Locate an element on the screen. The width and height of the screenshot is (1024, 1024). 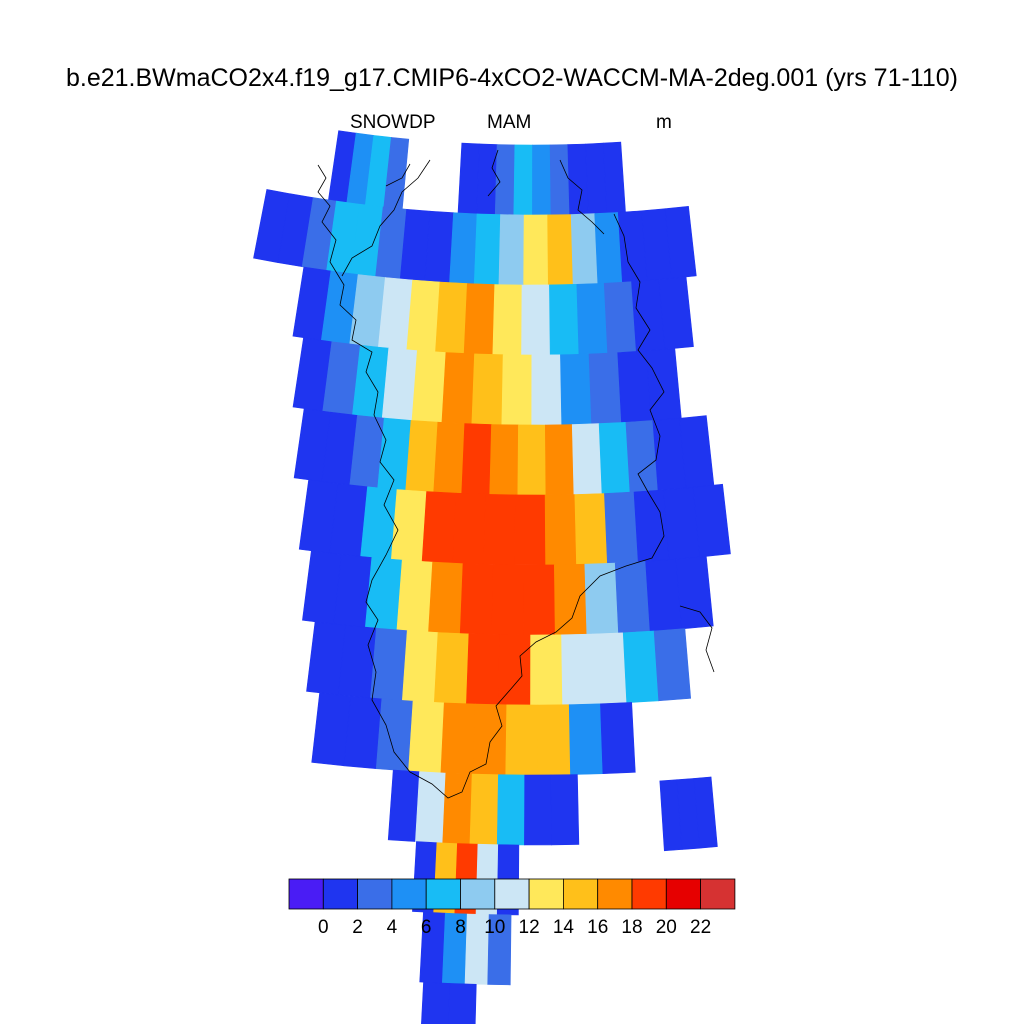
colorbar-tick-label: 14 is located at coordinates (564, 927).